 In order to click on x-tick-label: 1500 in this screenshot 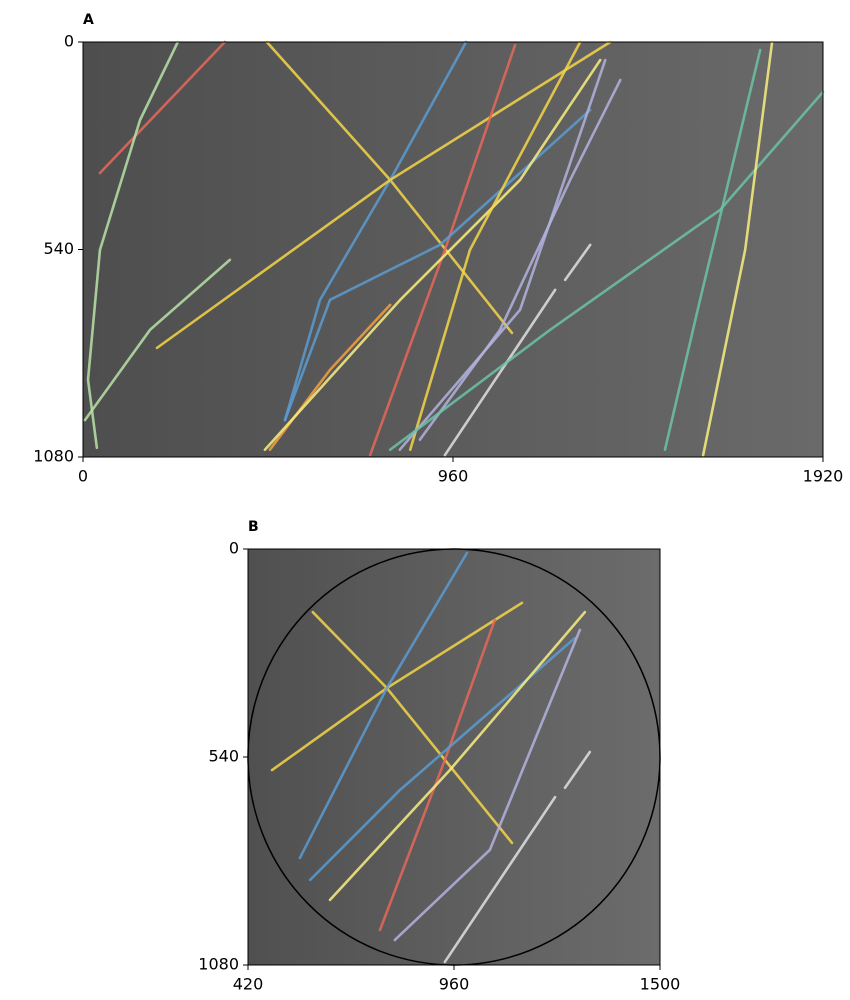, I will do `click(660, 984)`.